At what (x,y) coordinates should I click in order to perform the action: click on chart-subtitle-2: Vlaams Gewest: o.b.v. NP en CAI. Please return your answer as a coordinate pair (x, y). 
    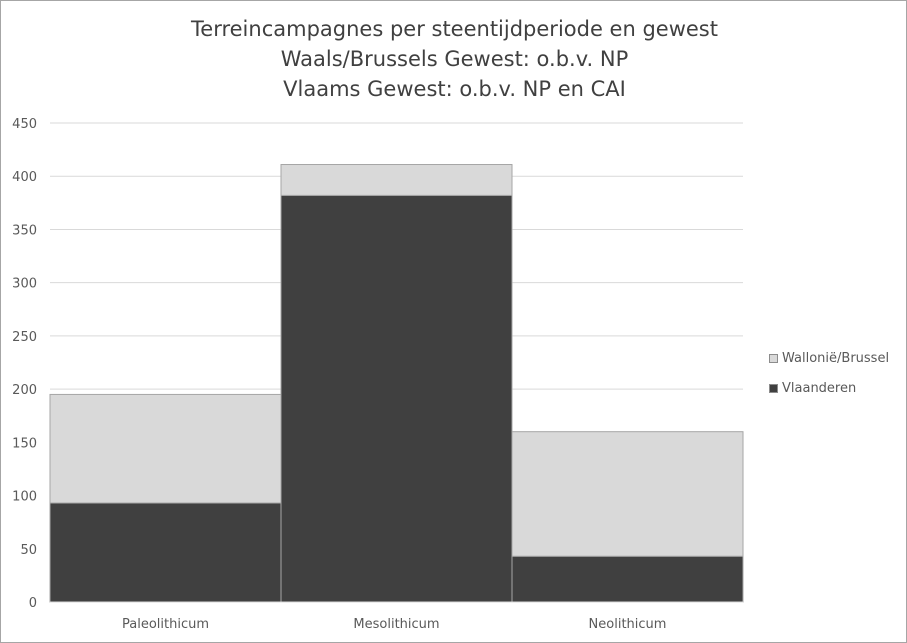
    Looking at the image, I should click on (454, 89).